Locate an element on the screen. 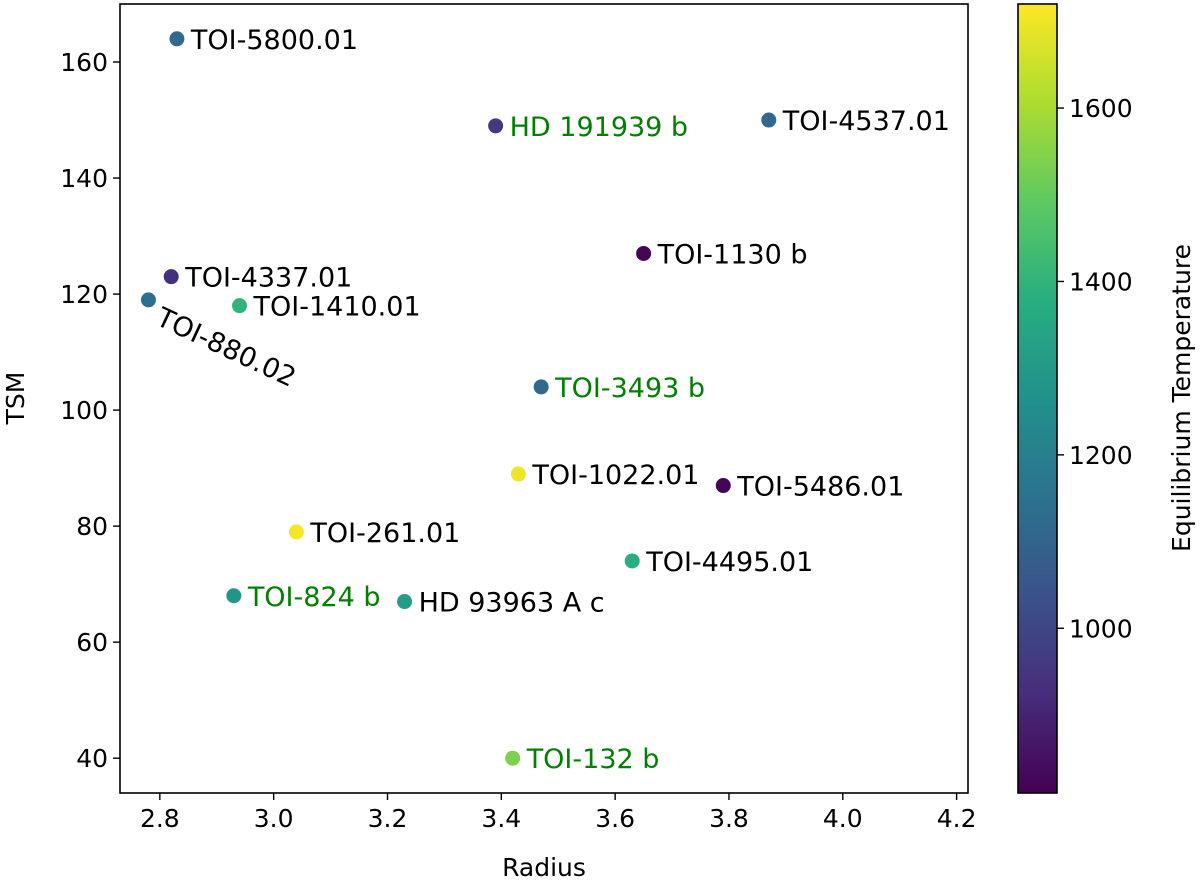  point-label: TOI-4337.01 is located at coordinates (268, 278).